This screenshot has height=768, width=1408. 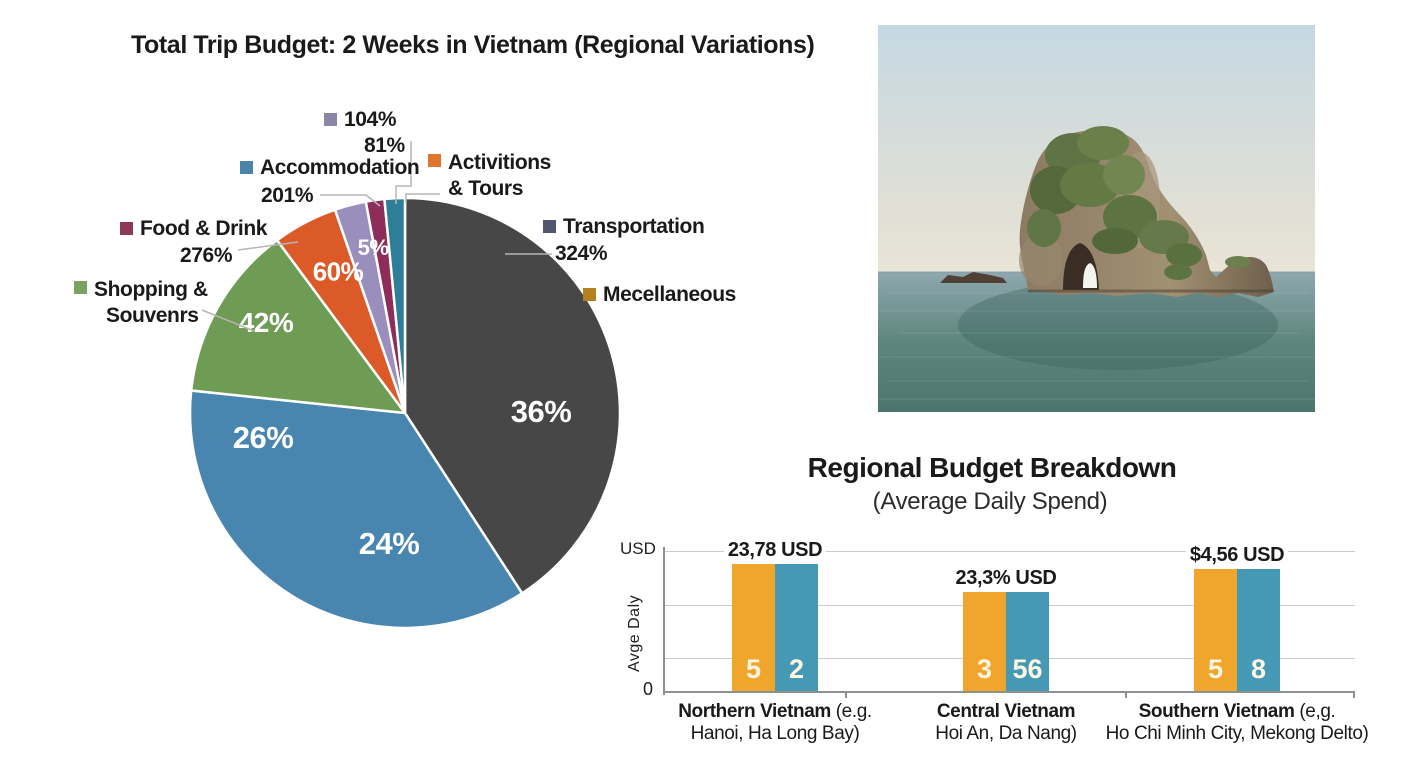 What do you see at coordinates (1139, 203) in the screenshot?
I see `vegetation` at bounding box center [1139, 203].